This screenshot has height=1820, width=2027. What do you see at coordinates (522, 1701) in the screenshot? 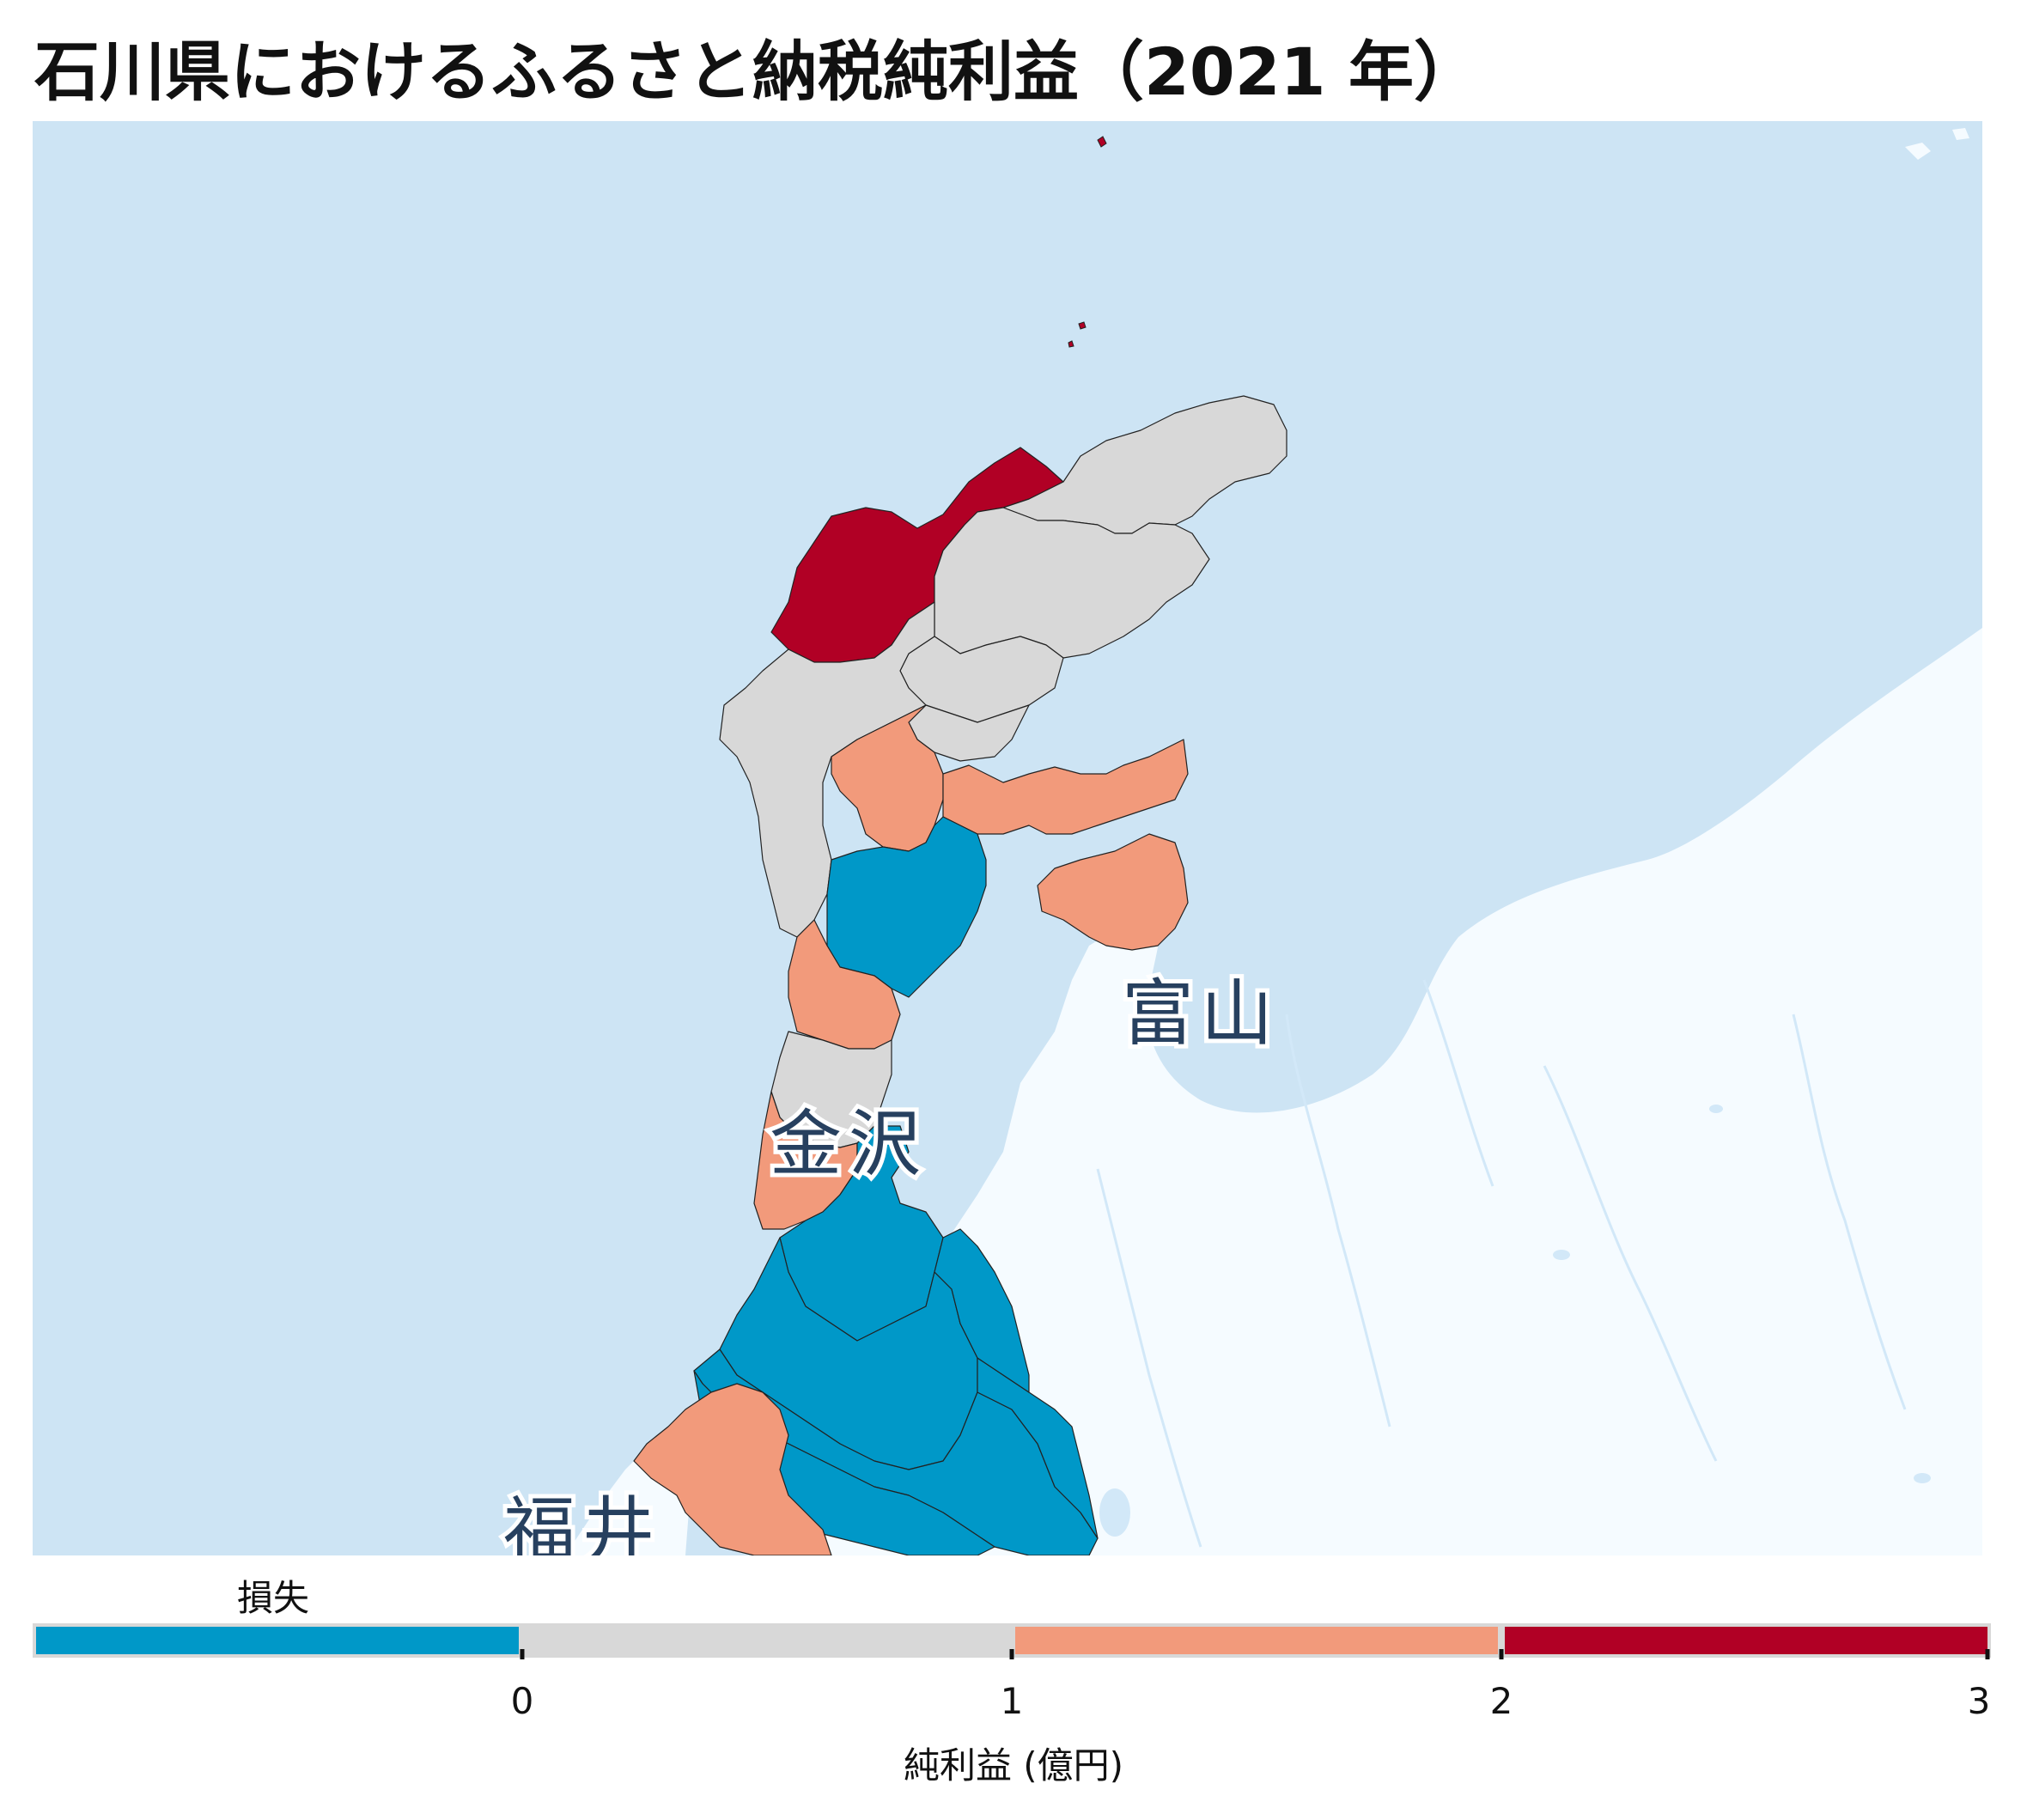
I see `colorbar-tick-label: 0` at bounding box center [522, 1701].